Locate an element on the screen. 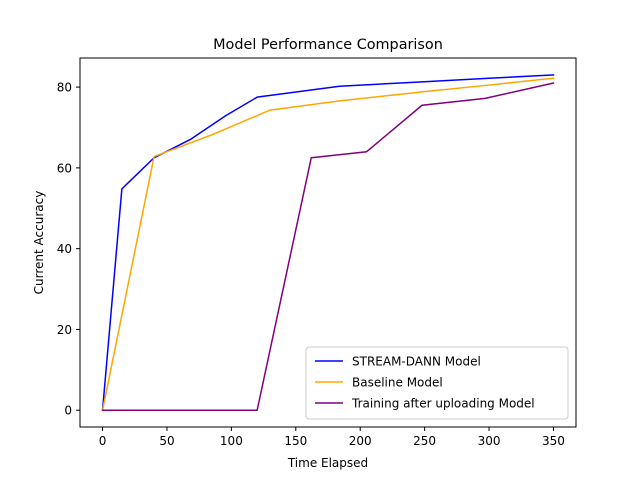 The image size is (640, 480). x-axis-label: Time Elapsed is located at coordinates (327, 463).